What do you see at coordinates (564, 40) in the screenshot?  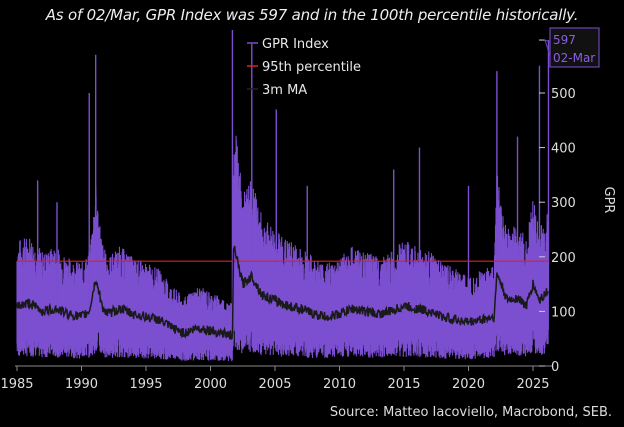 I see `callout-value: 597` at bounding box center [564, 40].